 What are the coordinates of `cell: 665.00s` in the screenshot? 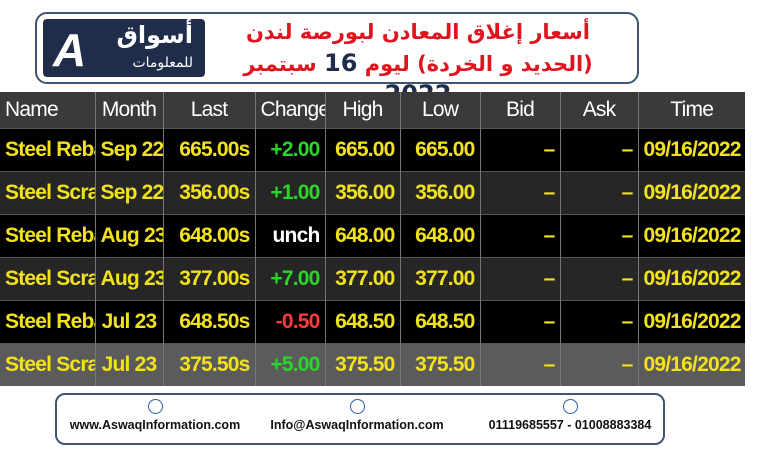 It's located at (208, 150).